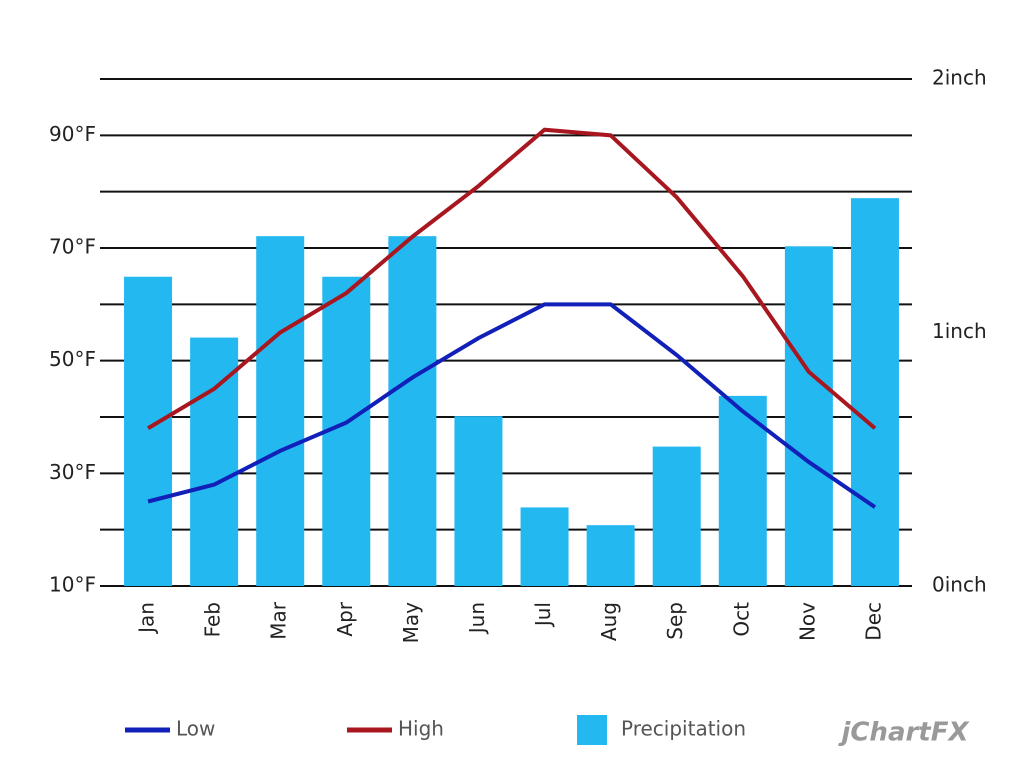 This screenshot has height=777, width=1024. I want to click on x-tick-label: Nov, so click(807, 621).